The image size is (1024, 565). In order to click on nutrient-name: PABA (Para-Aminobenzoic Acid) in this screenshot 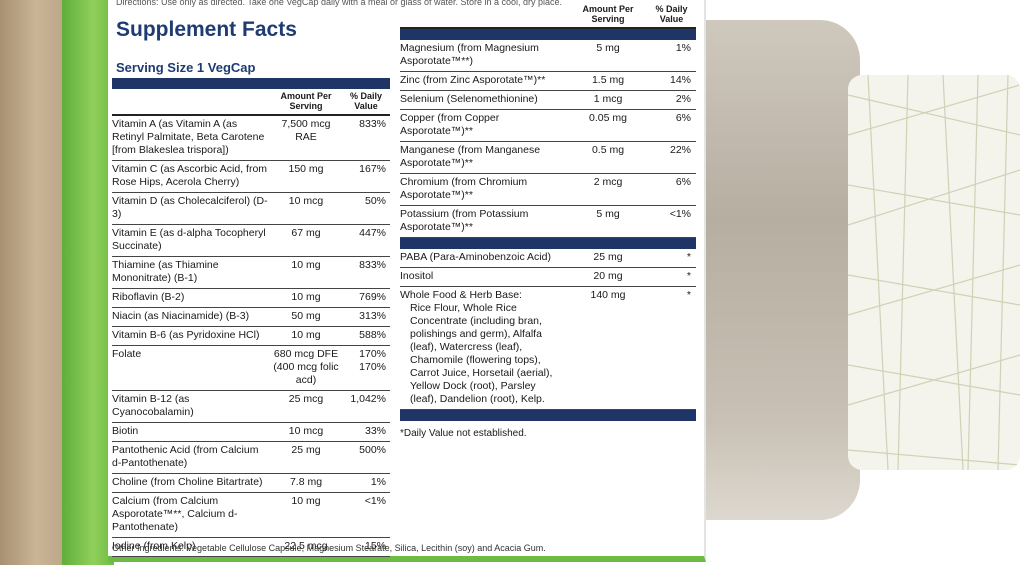, I will do `click(475, 257)`.